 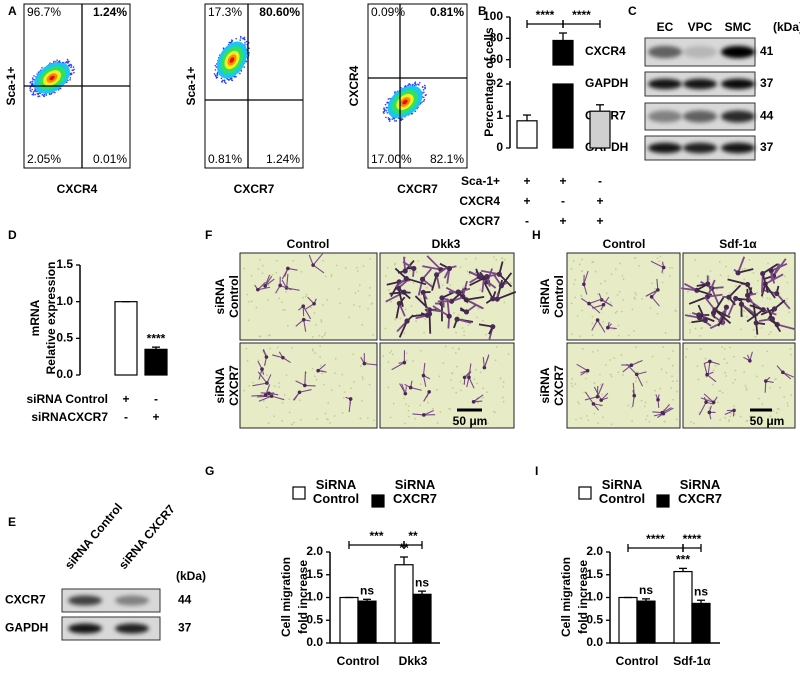 What do you see at coordinates (594, 551) in the screenshot?
I see `y-tick-label: 2.0` at bounding box center [594, 551].